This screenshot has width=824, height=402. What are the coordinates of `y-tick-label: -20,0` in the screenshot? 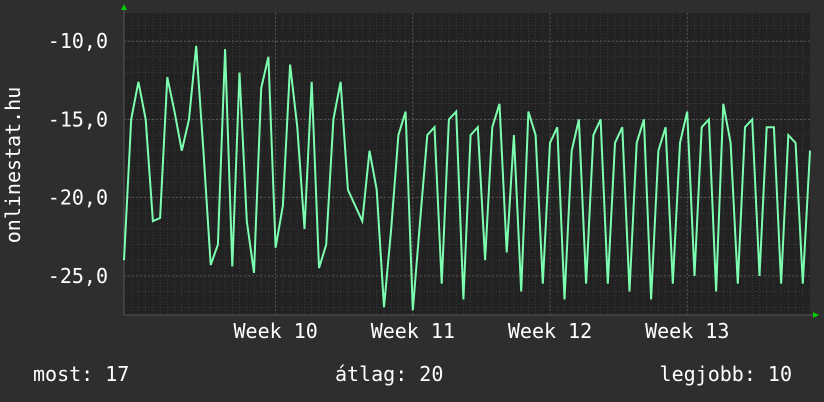 It's located at (78, 198).